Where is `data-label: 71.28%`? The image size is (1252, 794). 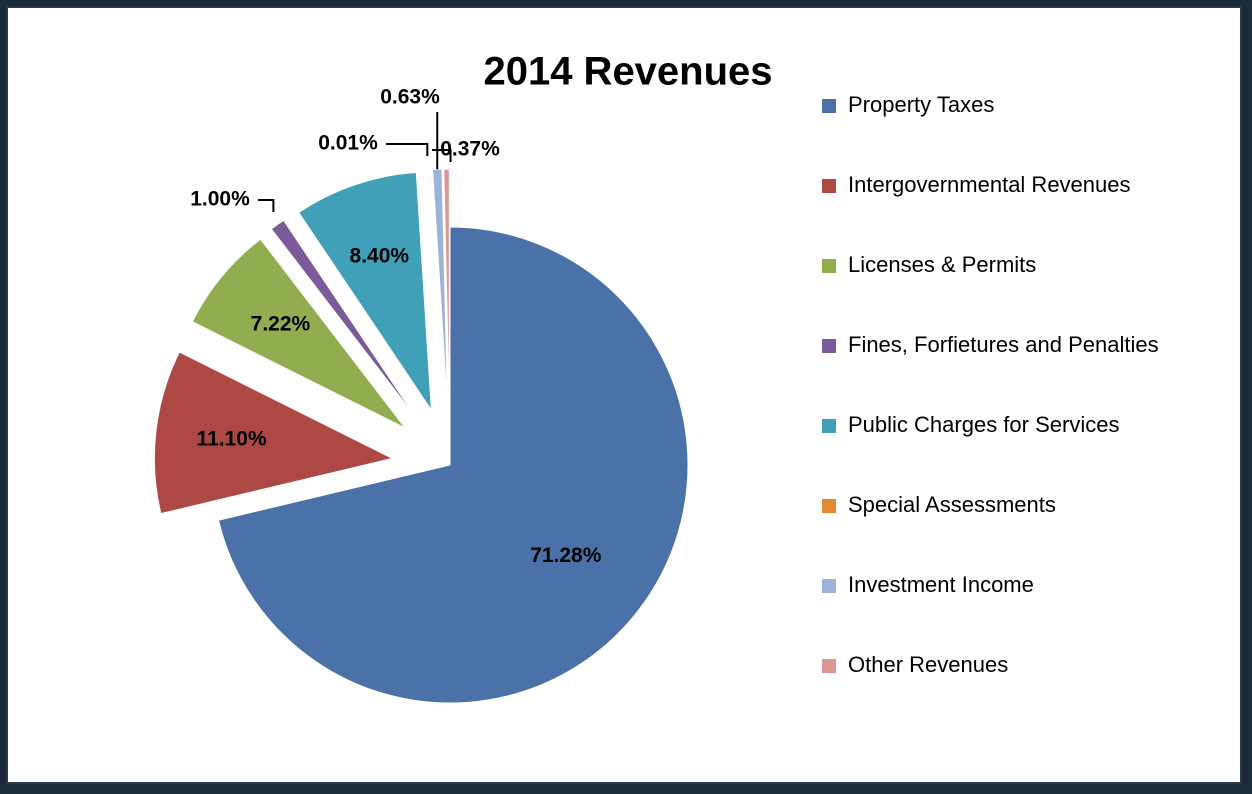
data-label: 71.28% is located at coordinates (566, 555).